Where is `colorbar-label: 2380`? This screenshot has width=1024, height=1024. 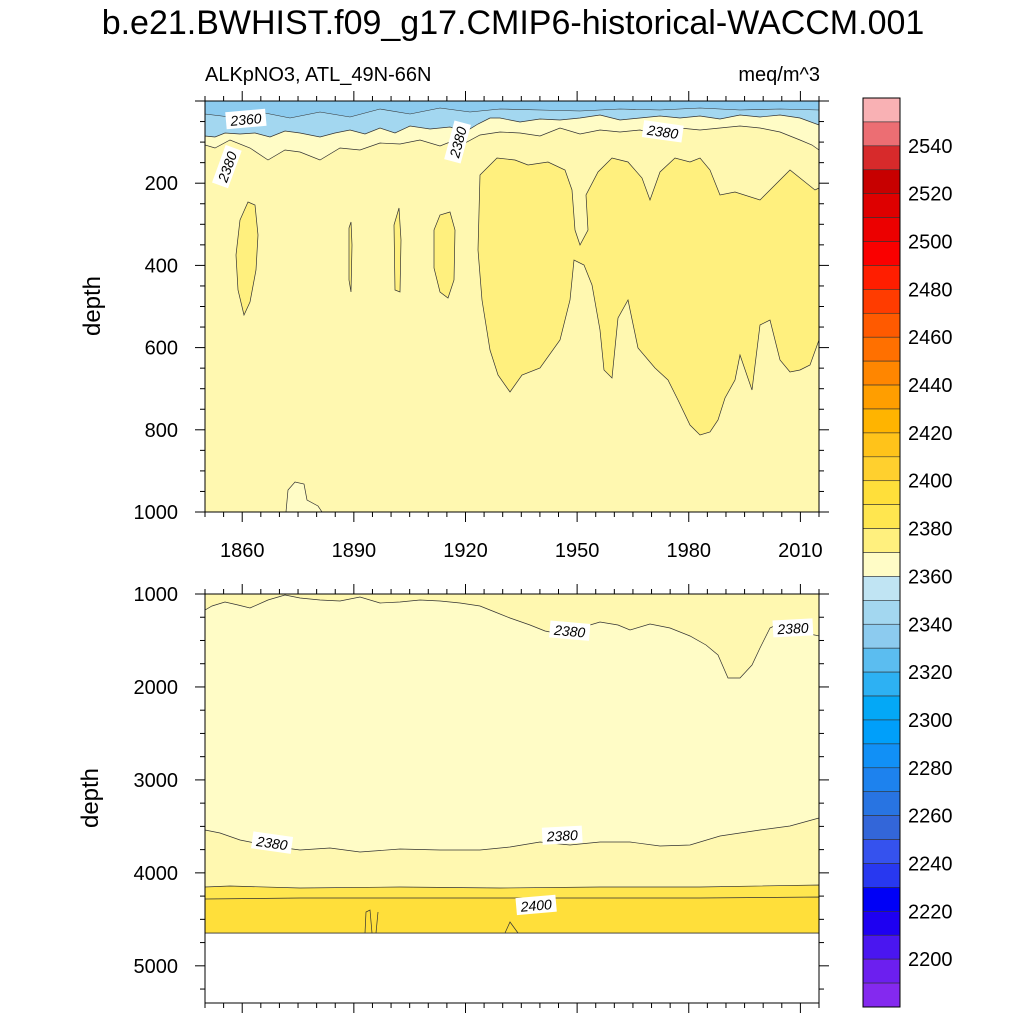 colorbar-label: 2380 is located at coordinates (930, 530).